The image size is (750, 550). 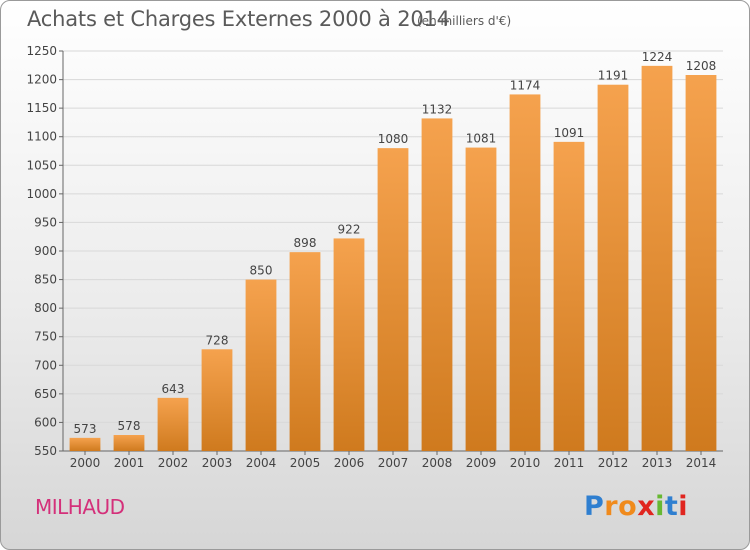 I want to click on data-label: 850, so click(x=261, y=271).